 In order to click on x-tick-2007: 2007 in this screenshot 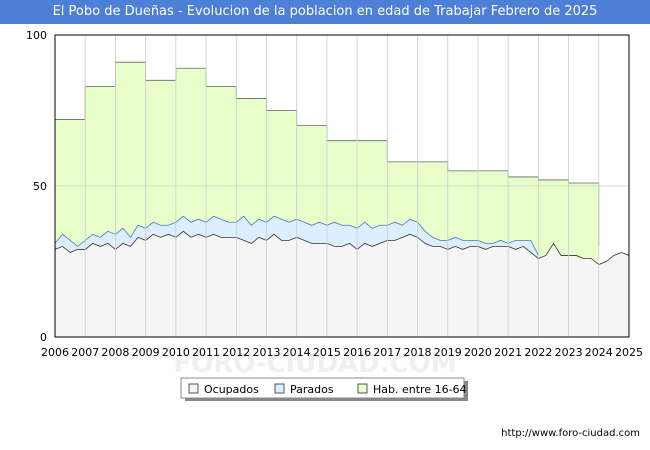, I will do `click(85, 352)`.